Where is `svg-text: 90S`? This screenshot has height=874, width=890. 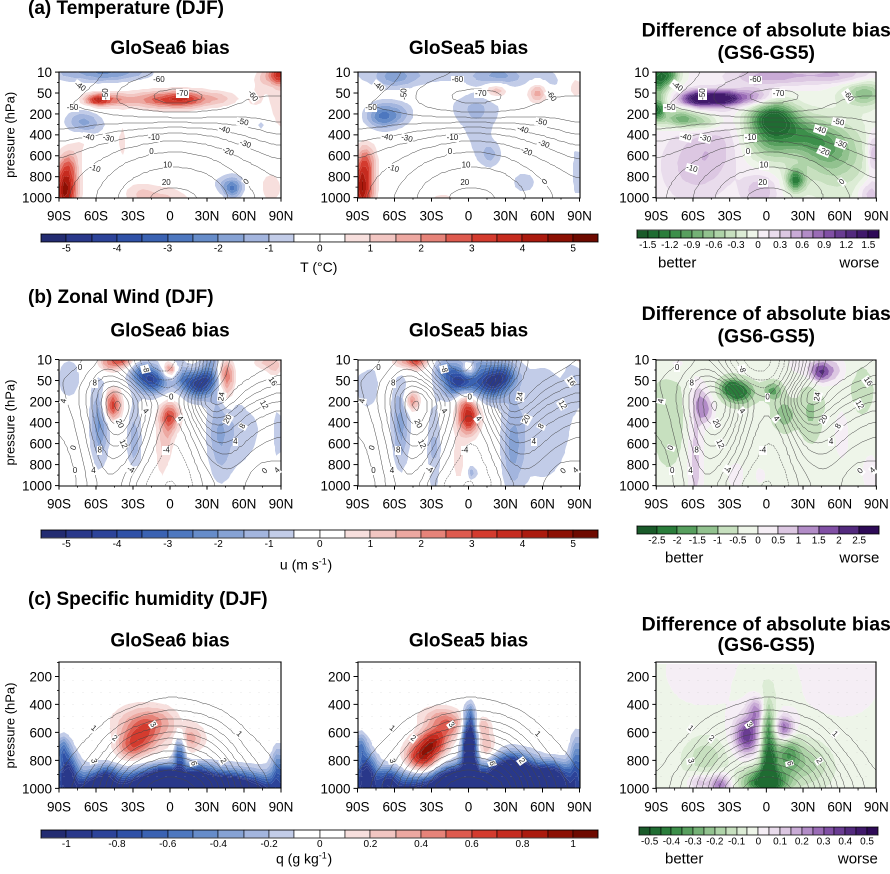
svg-text: 90S is located at coordinates (656, 806).